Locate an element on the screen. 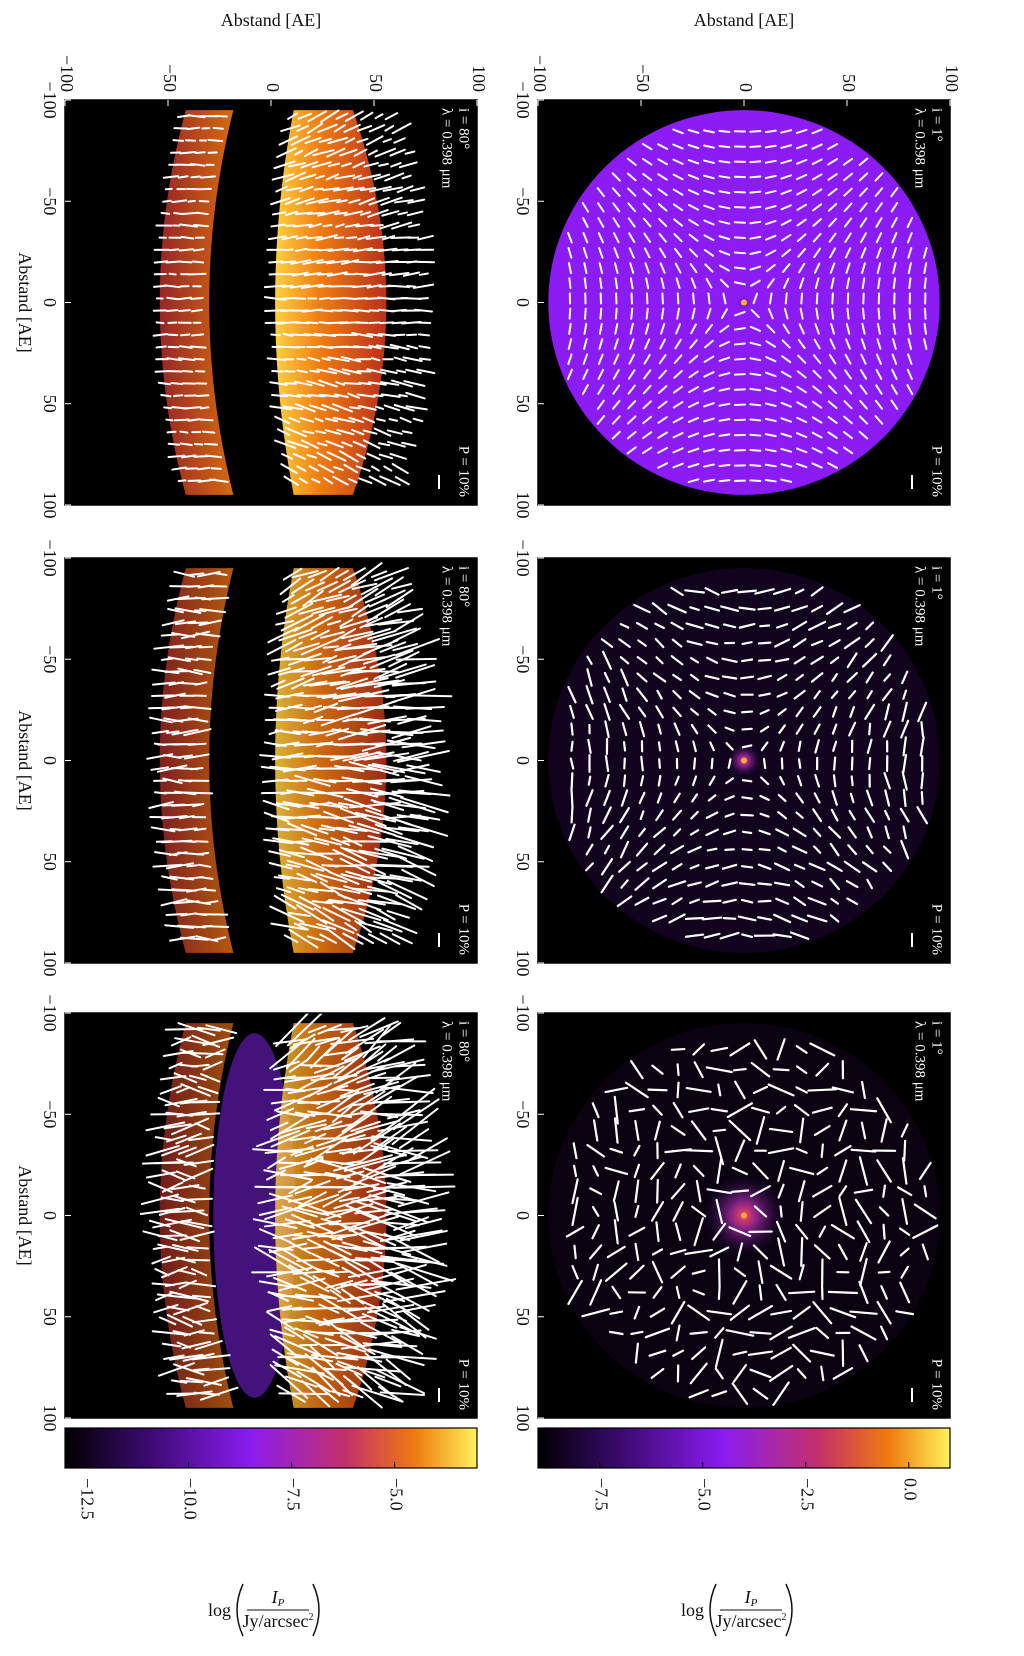  image is located at coordinates (298, 1211).